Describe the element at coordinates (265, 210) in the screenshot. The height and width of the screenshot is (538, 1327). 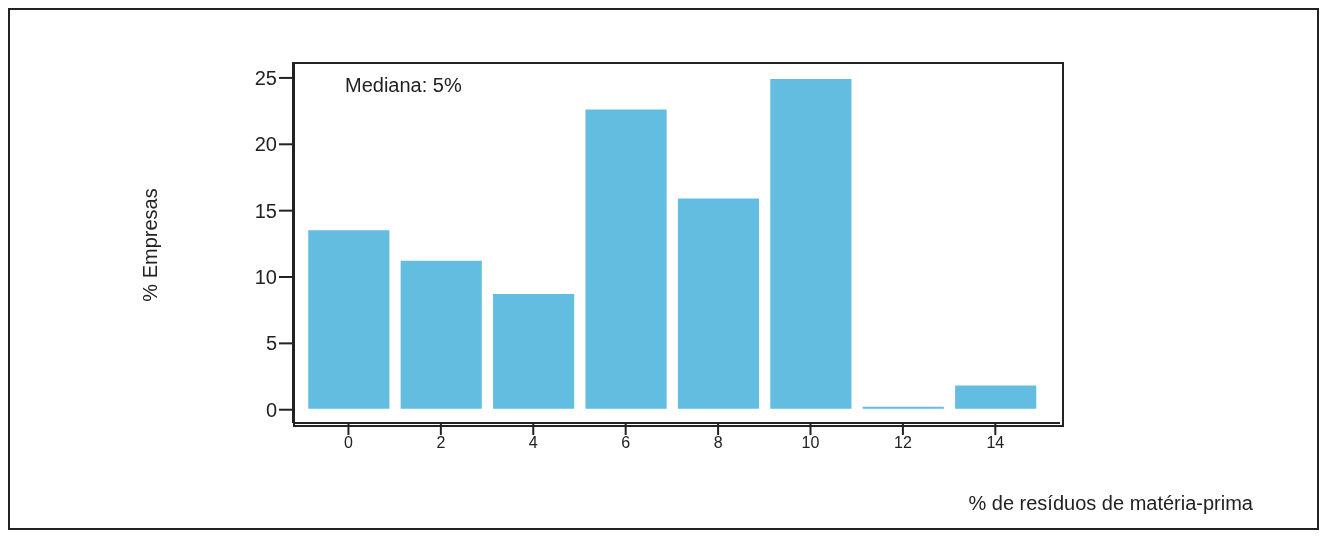
I see `y-tick-label: 15` at that location.